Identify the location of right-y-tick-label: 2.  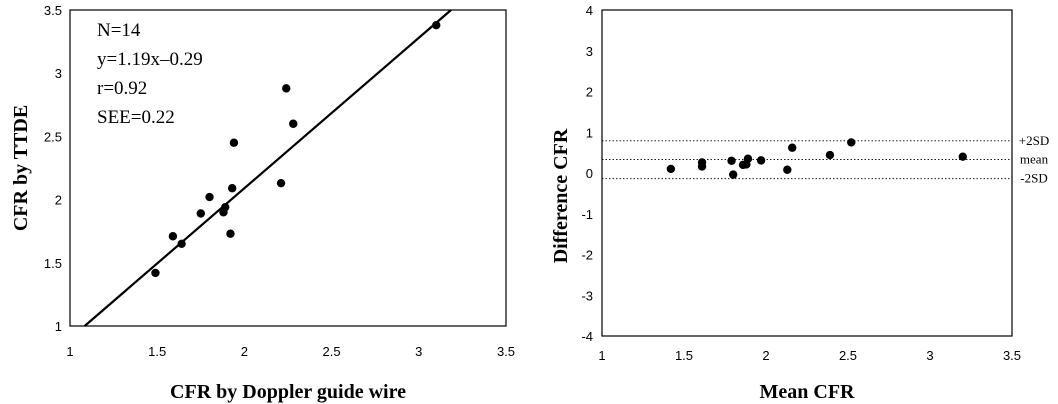
(589, 92).